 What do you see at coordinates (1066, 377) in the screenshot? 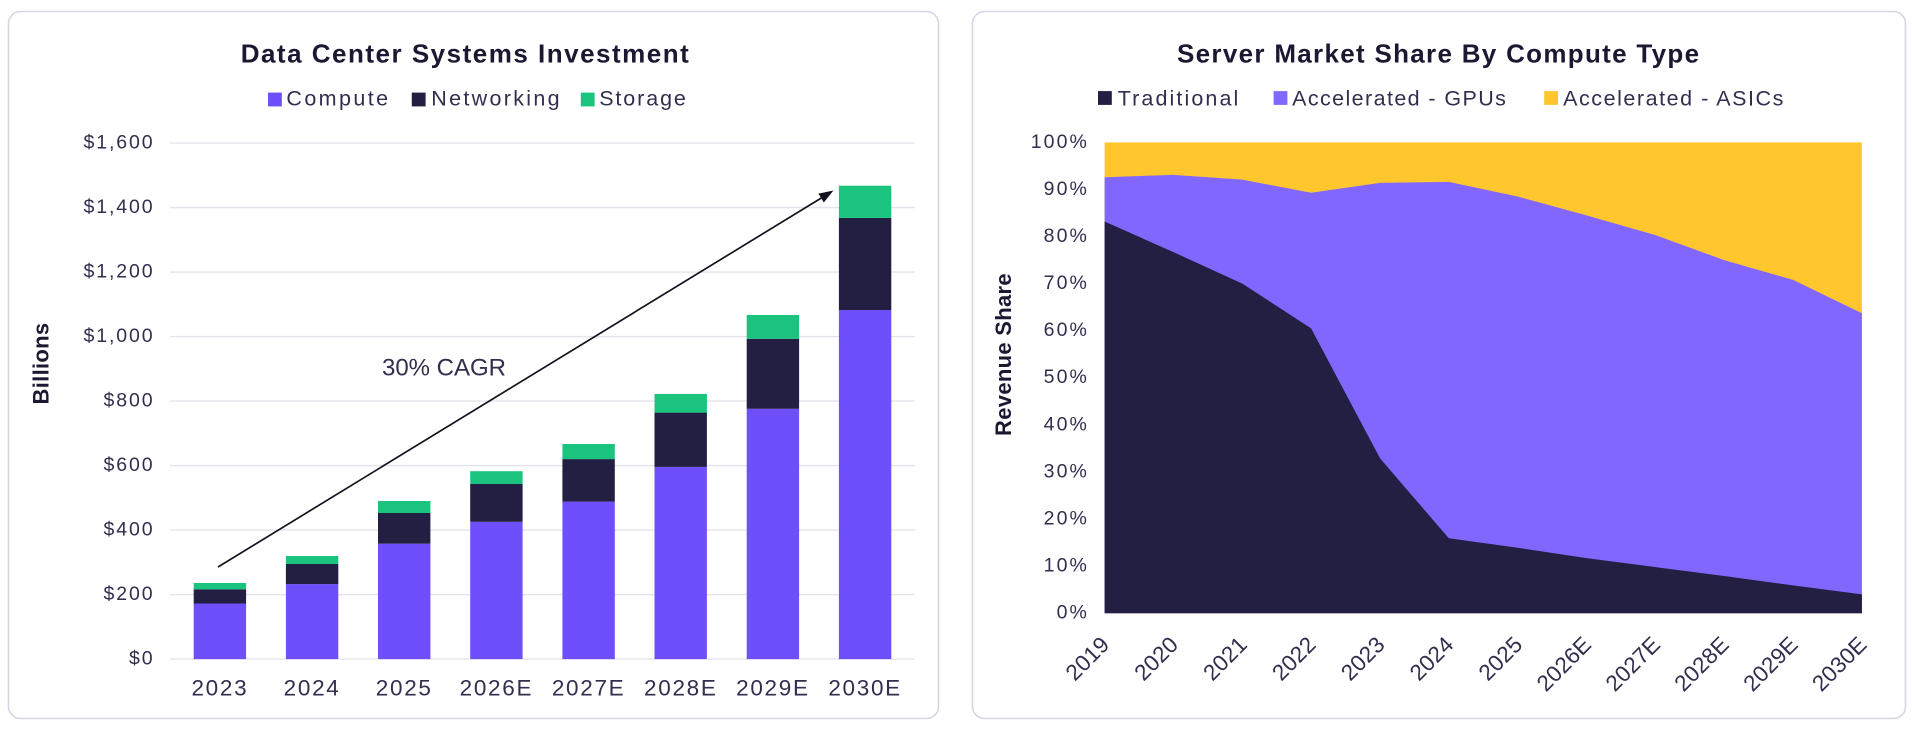
I see `svg-text: 50%` at bounding box center [1066, 377].